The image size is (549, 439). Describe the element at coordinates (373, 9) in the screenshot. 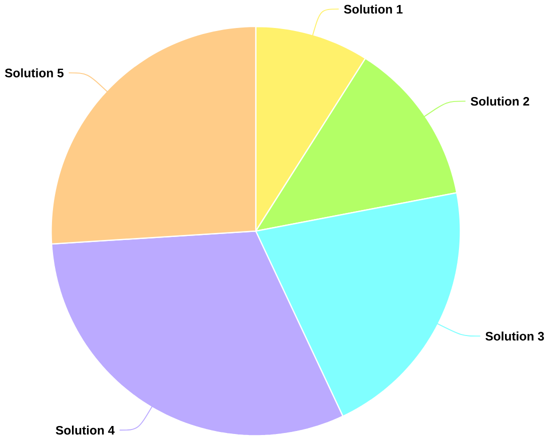

I see `slice-label: Solution 1` at that location.